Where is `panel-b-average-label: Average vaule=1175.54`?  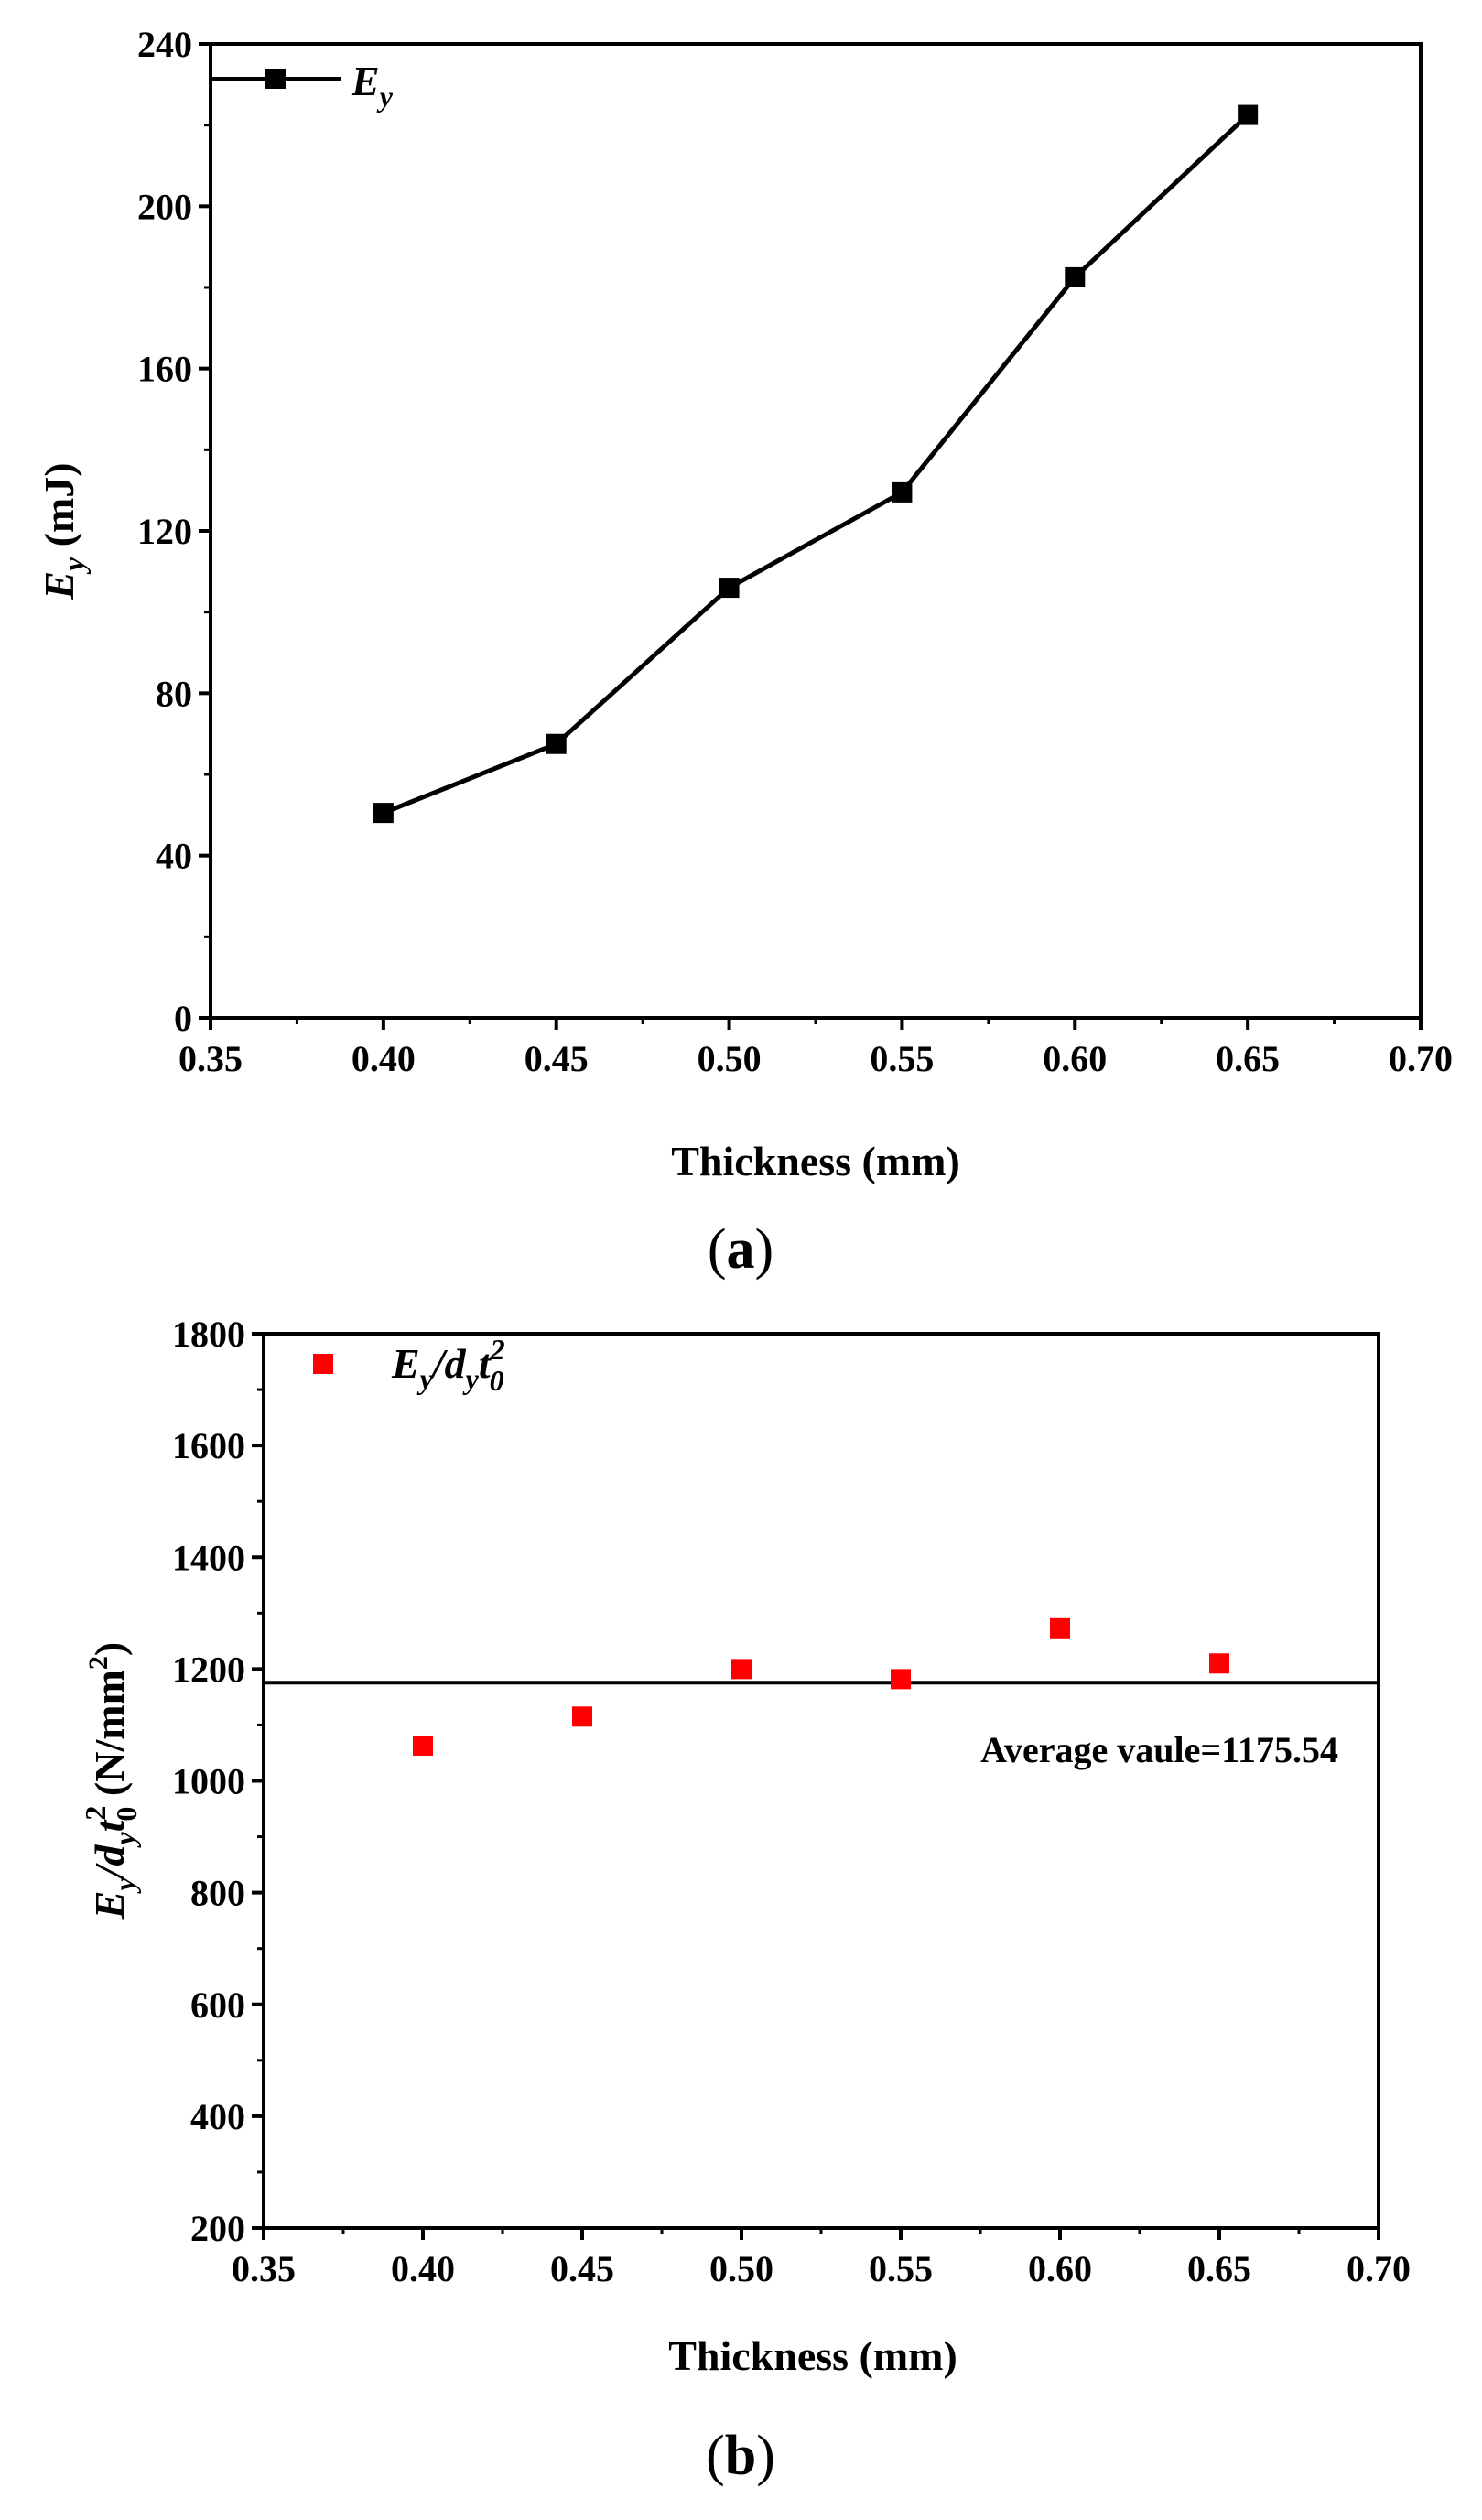
panel-b-average-label: Average vaule=1175.54 is located at coordinates (1159, 1749).